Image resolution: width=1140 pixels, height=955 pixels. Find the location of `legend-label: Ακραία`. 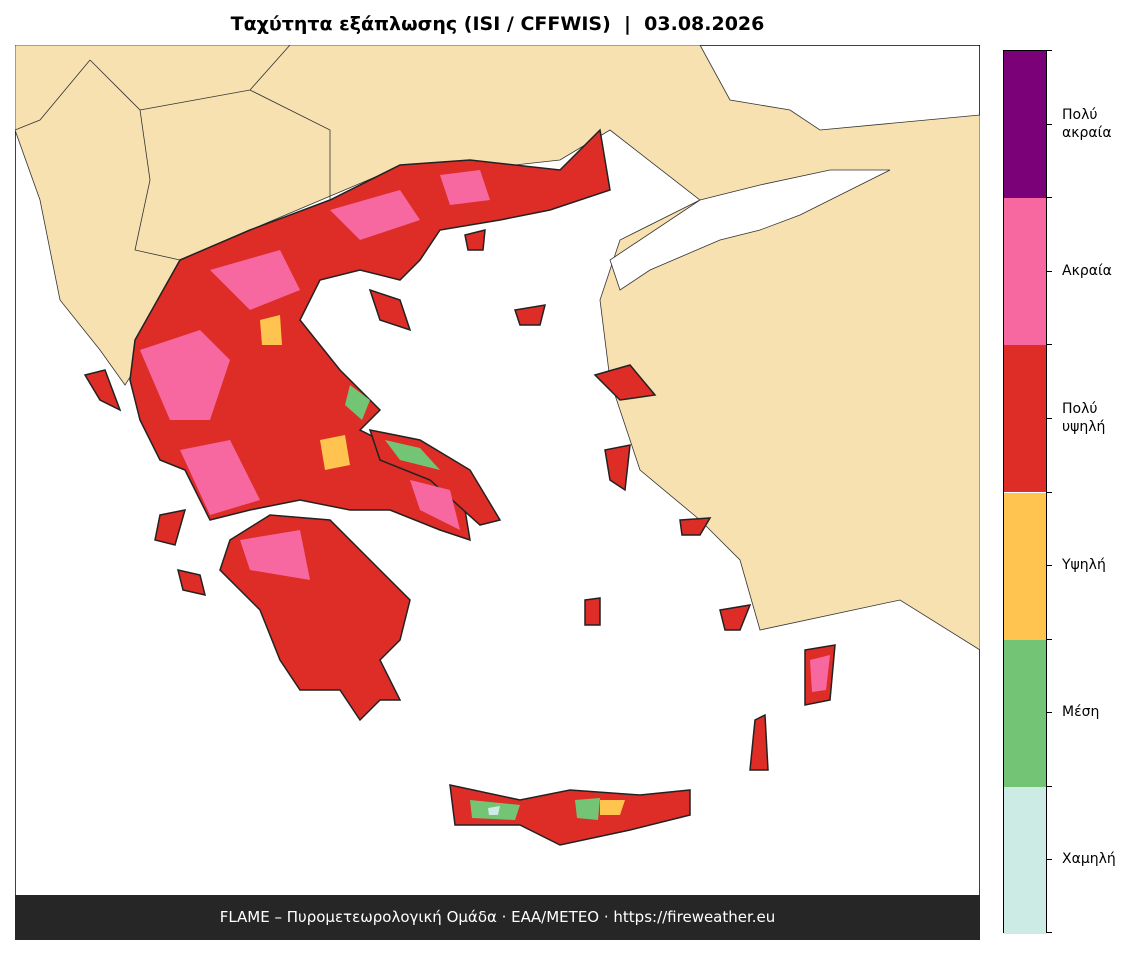

legend-label: Ακραία is located at coordinates (1087, 270).